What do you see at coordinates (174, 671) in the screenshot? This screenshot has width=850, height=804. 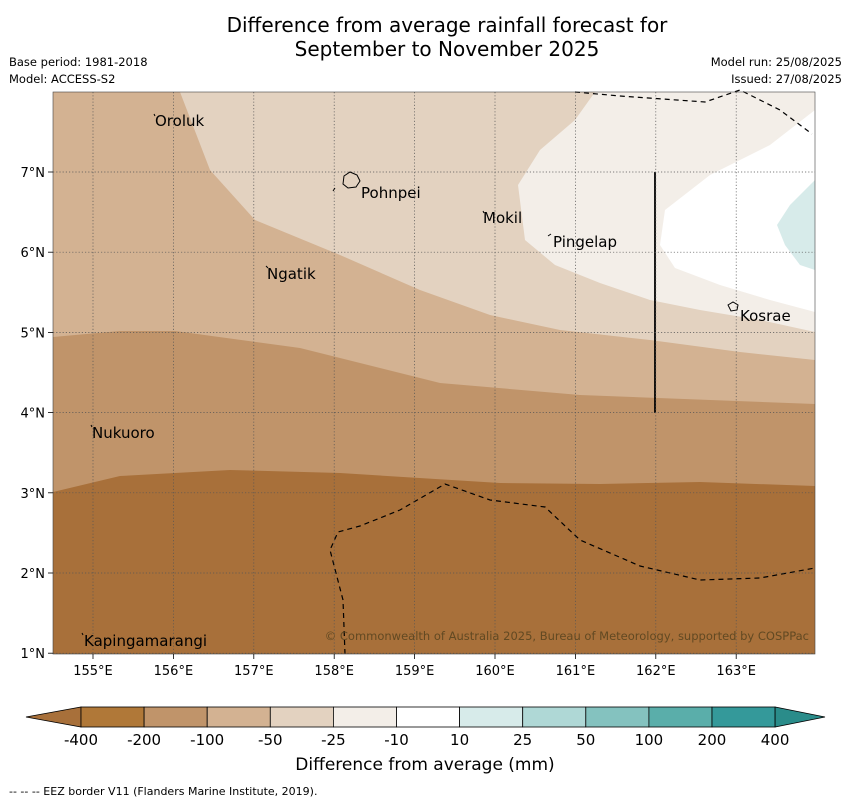 I see `longitude-tick-label: 156°E` at bounding box center [174, 671].